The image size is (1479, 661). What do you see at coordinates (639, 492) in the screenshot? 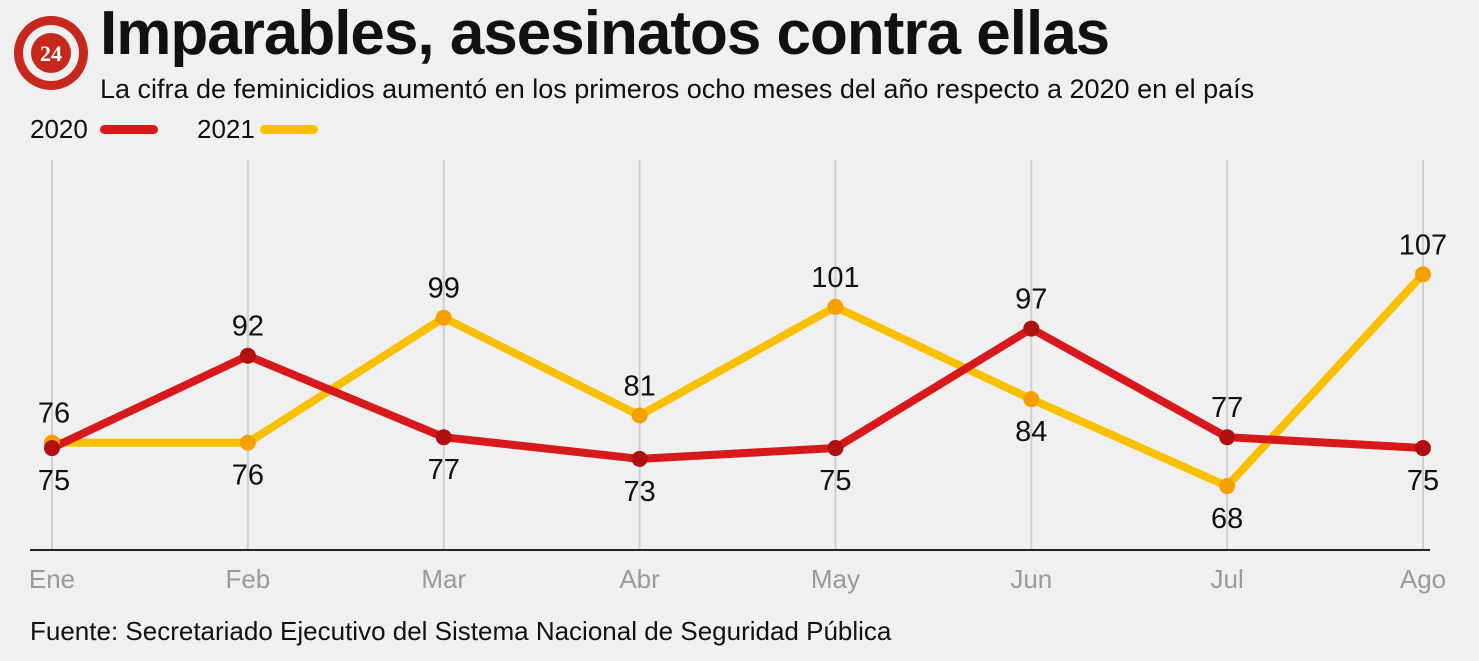
I see `data-label-2020-abr: 73` at bounding box center [639, 492].